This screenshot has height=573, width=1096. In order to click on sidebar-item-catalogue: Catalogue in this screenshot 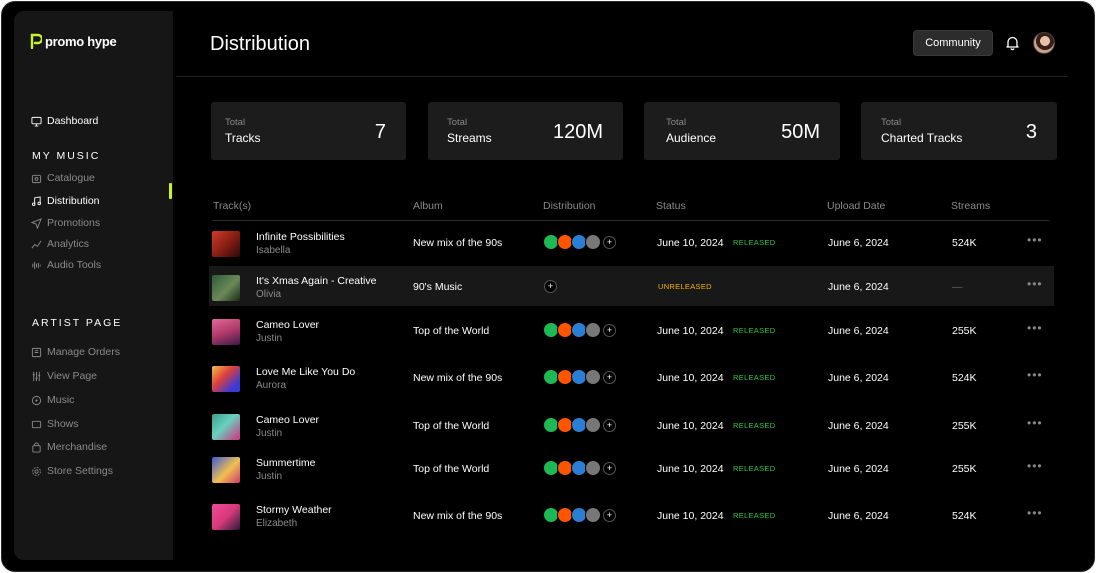, I will do `click(63, 178)`.